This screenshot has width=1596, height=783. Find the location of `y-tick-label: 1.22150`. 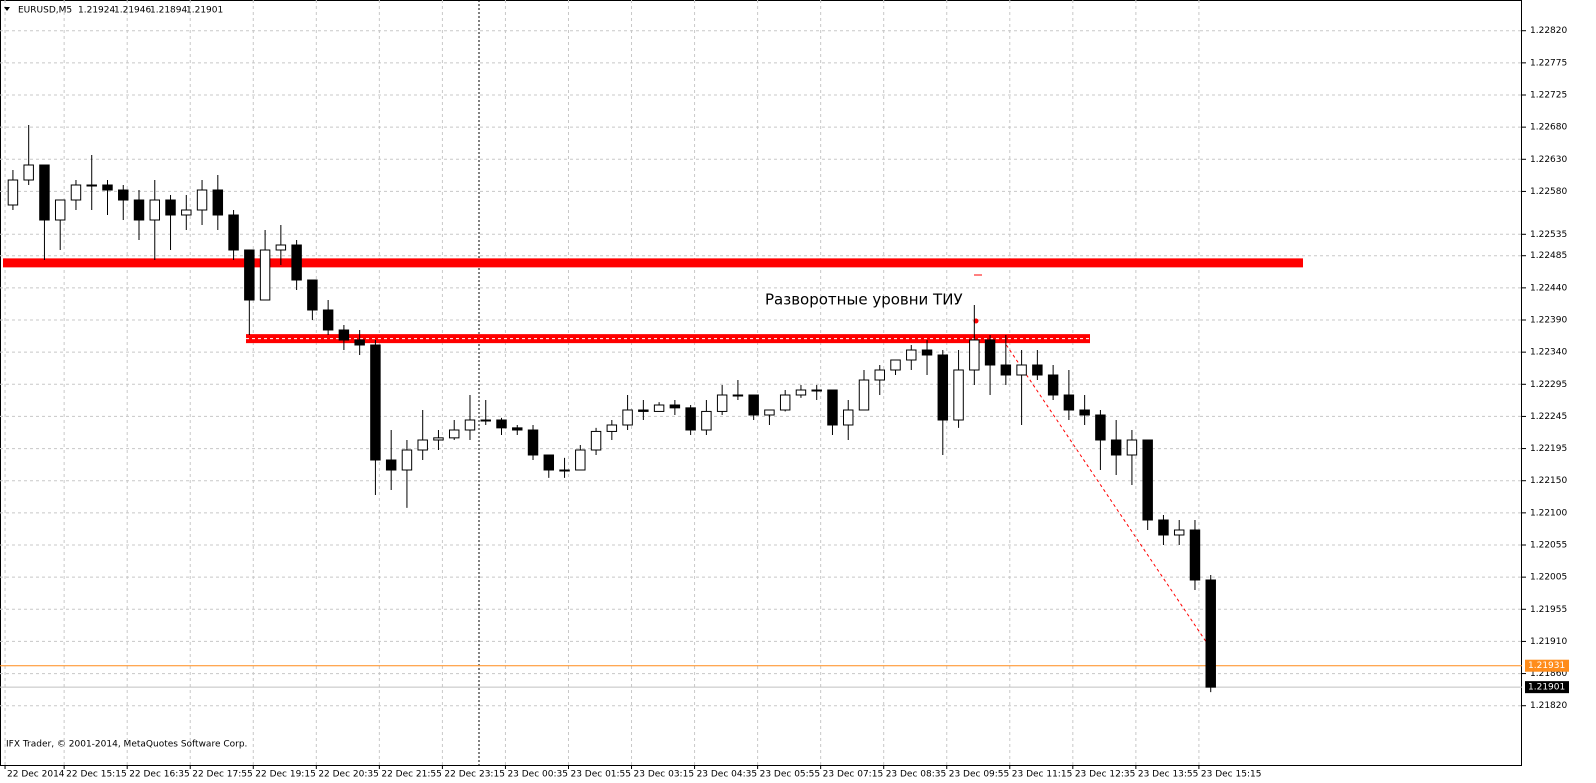

y-tick-label: 1.22150 is located at coordinates (1548, 481).